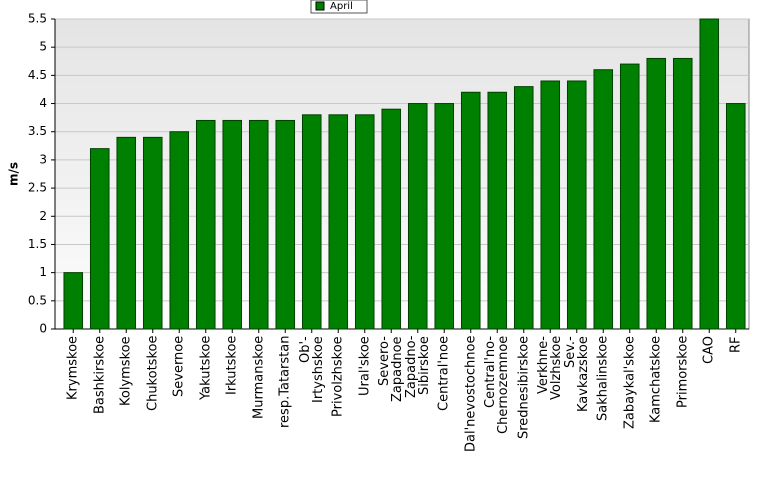  Describe the element at coordinates (709, 350) in the screenshot. I see `x-tick-label: CAO` at that location.